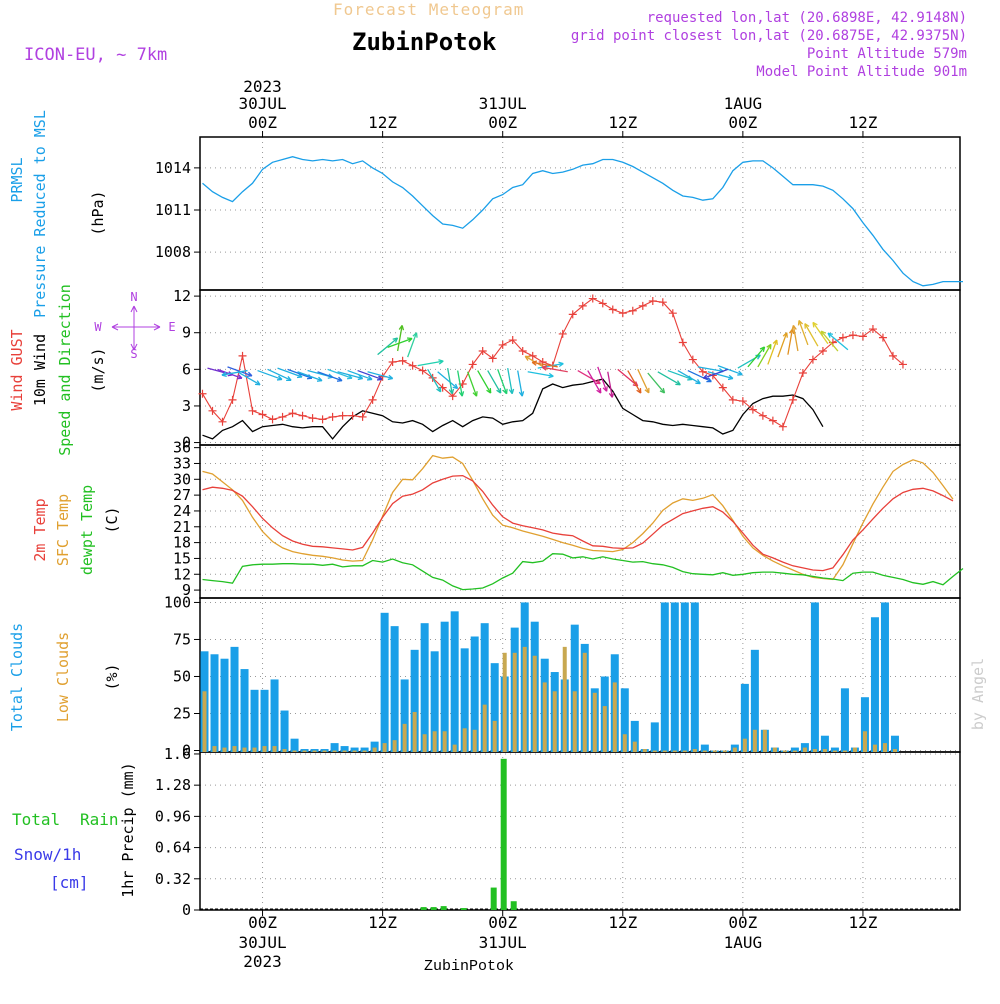  I want to click on wind-ytick-label: 9, so click(186, 333).